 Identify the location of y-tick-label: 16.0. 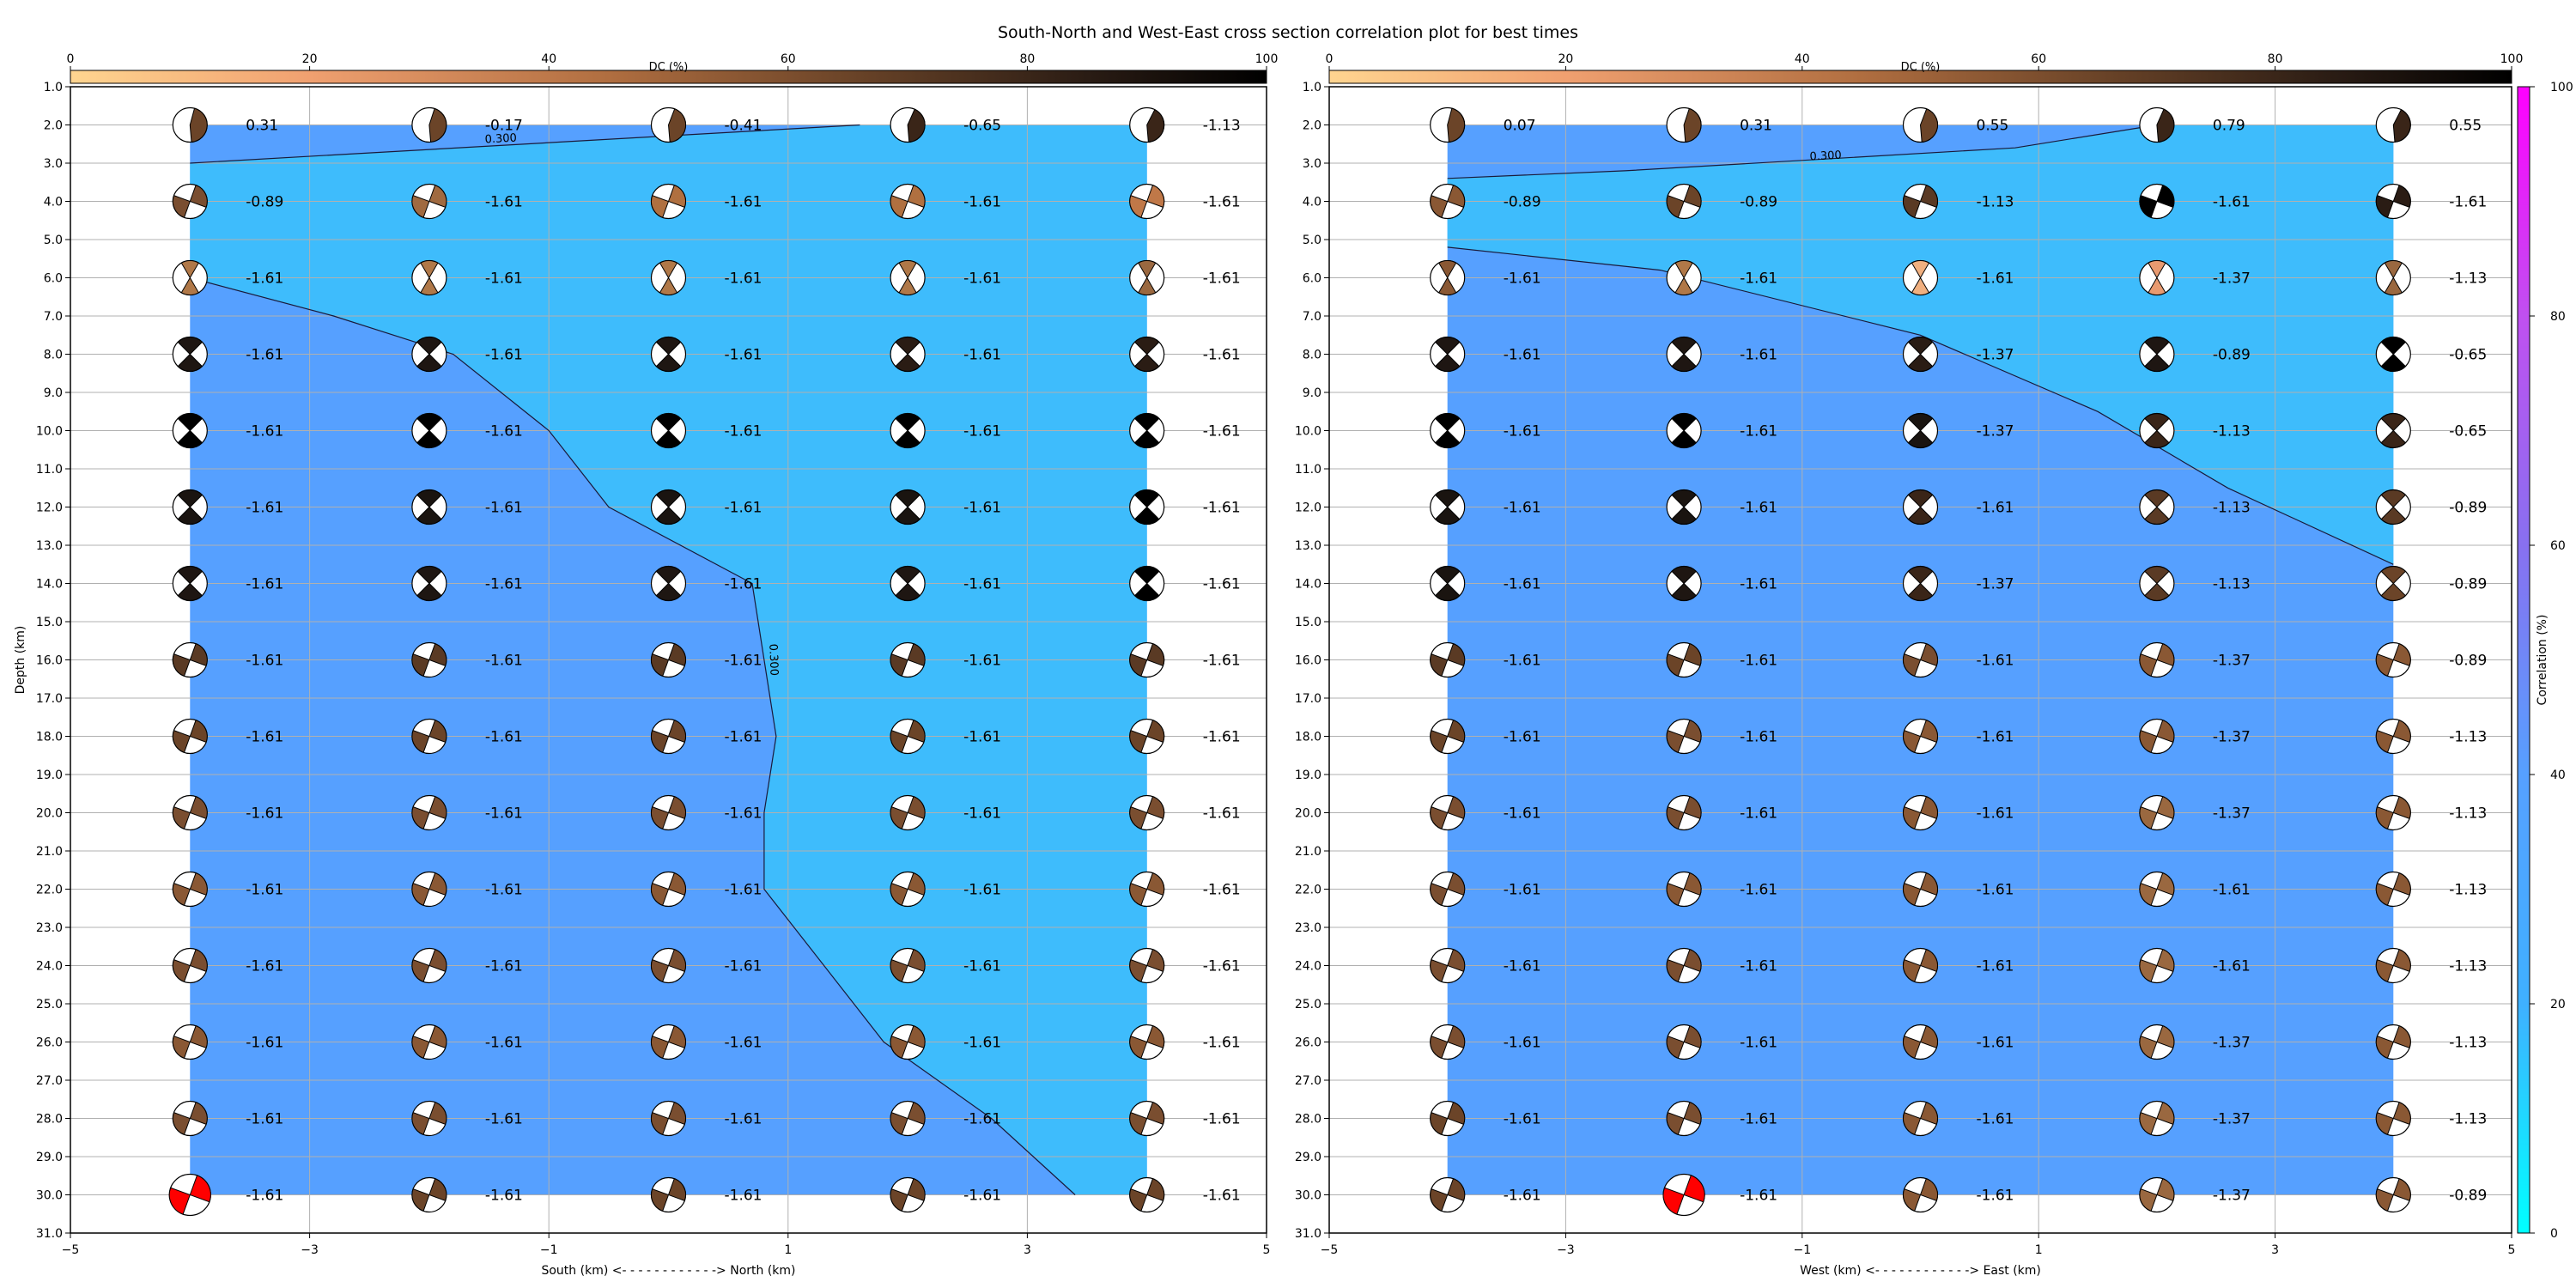
(49, 661).